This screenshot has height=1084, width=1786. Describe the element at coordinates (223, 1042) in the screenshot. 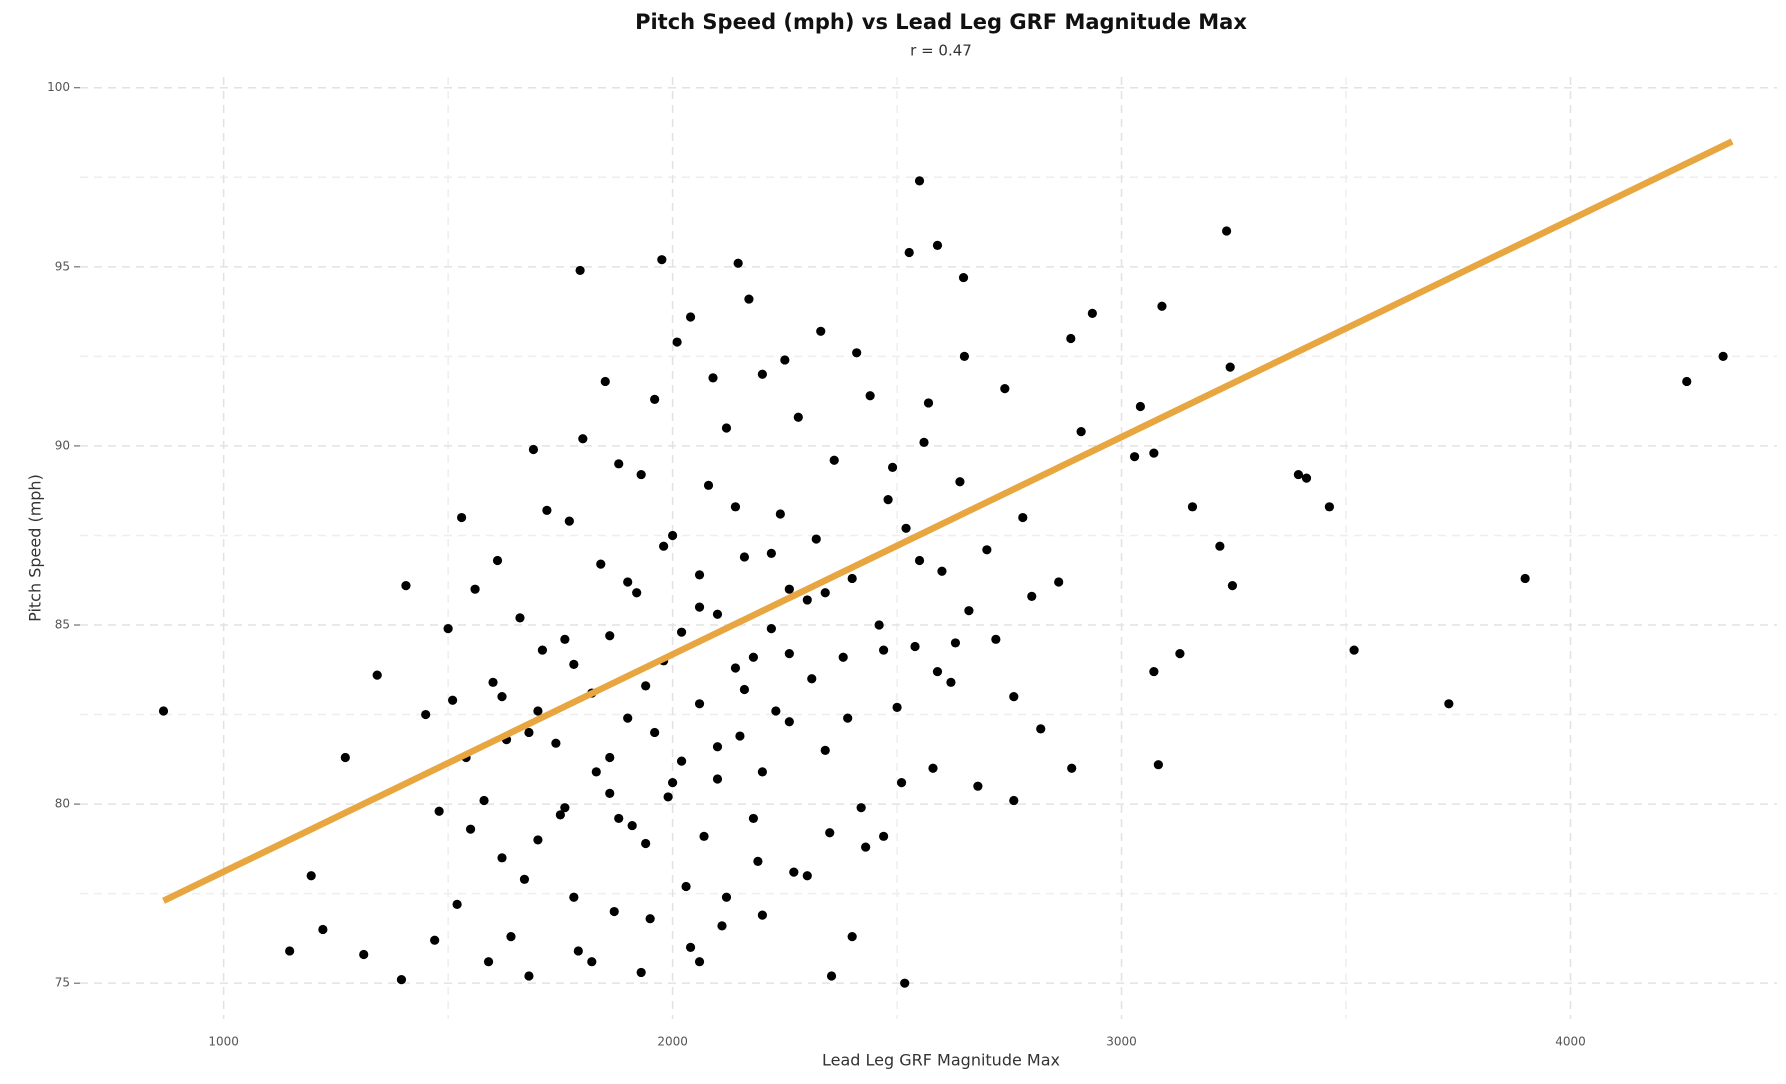

I see `x-tick-label: 1000` at that location.